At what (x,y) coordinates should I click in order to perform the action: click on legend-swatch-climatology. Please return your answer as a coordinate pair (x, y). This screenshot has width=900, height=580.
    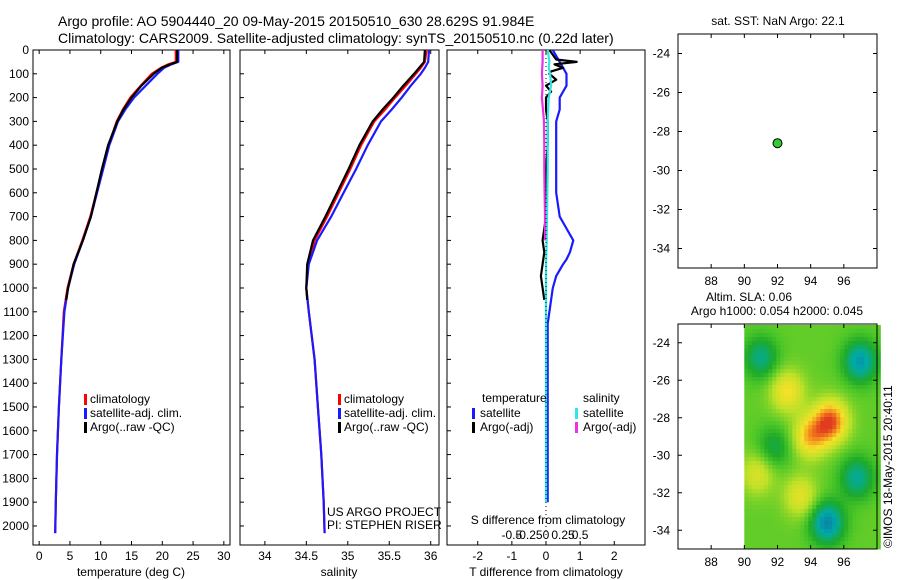
    Looking at the image, I should click on (85, 399).